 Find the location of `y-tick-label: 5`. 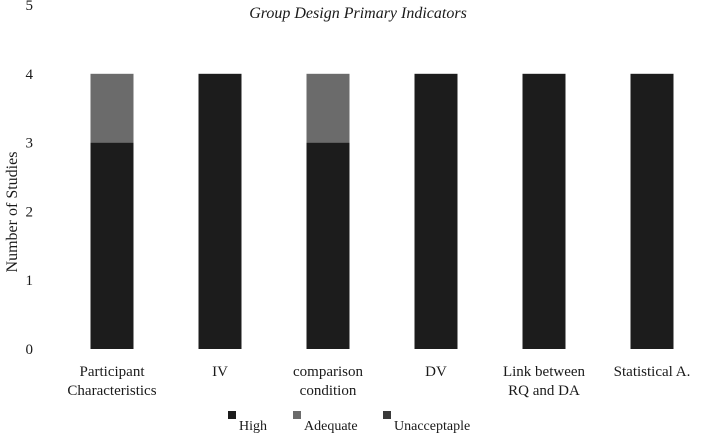

y-tick-label: 5 is located at coordinates (30, 7).